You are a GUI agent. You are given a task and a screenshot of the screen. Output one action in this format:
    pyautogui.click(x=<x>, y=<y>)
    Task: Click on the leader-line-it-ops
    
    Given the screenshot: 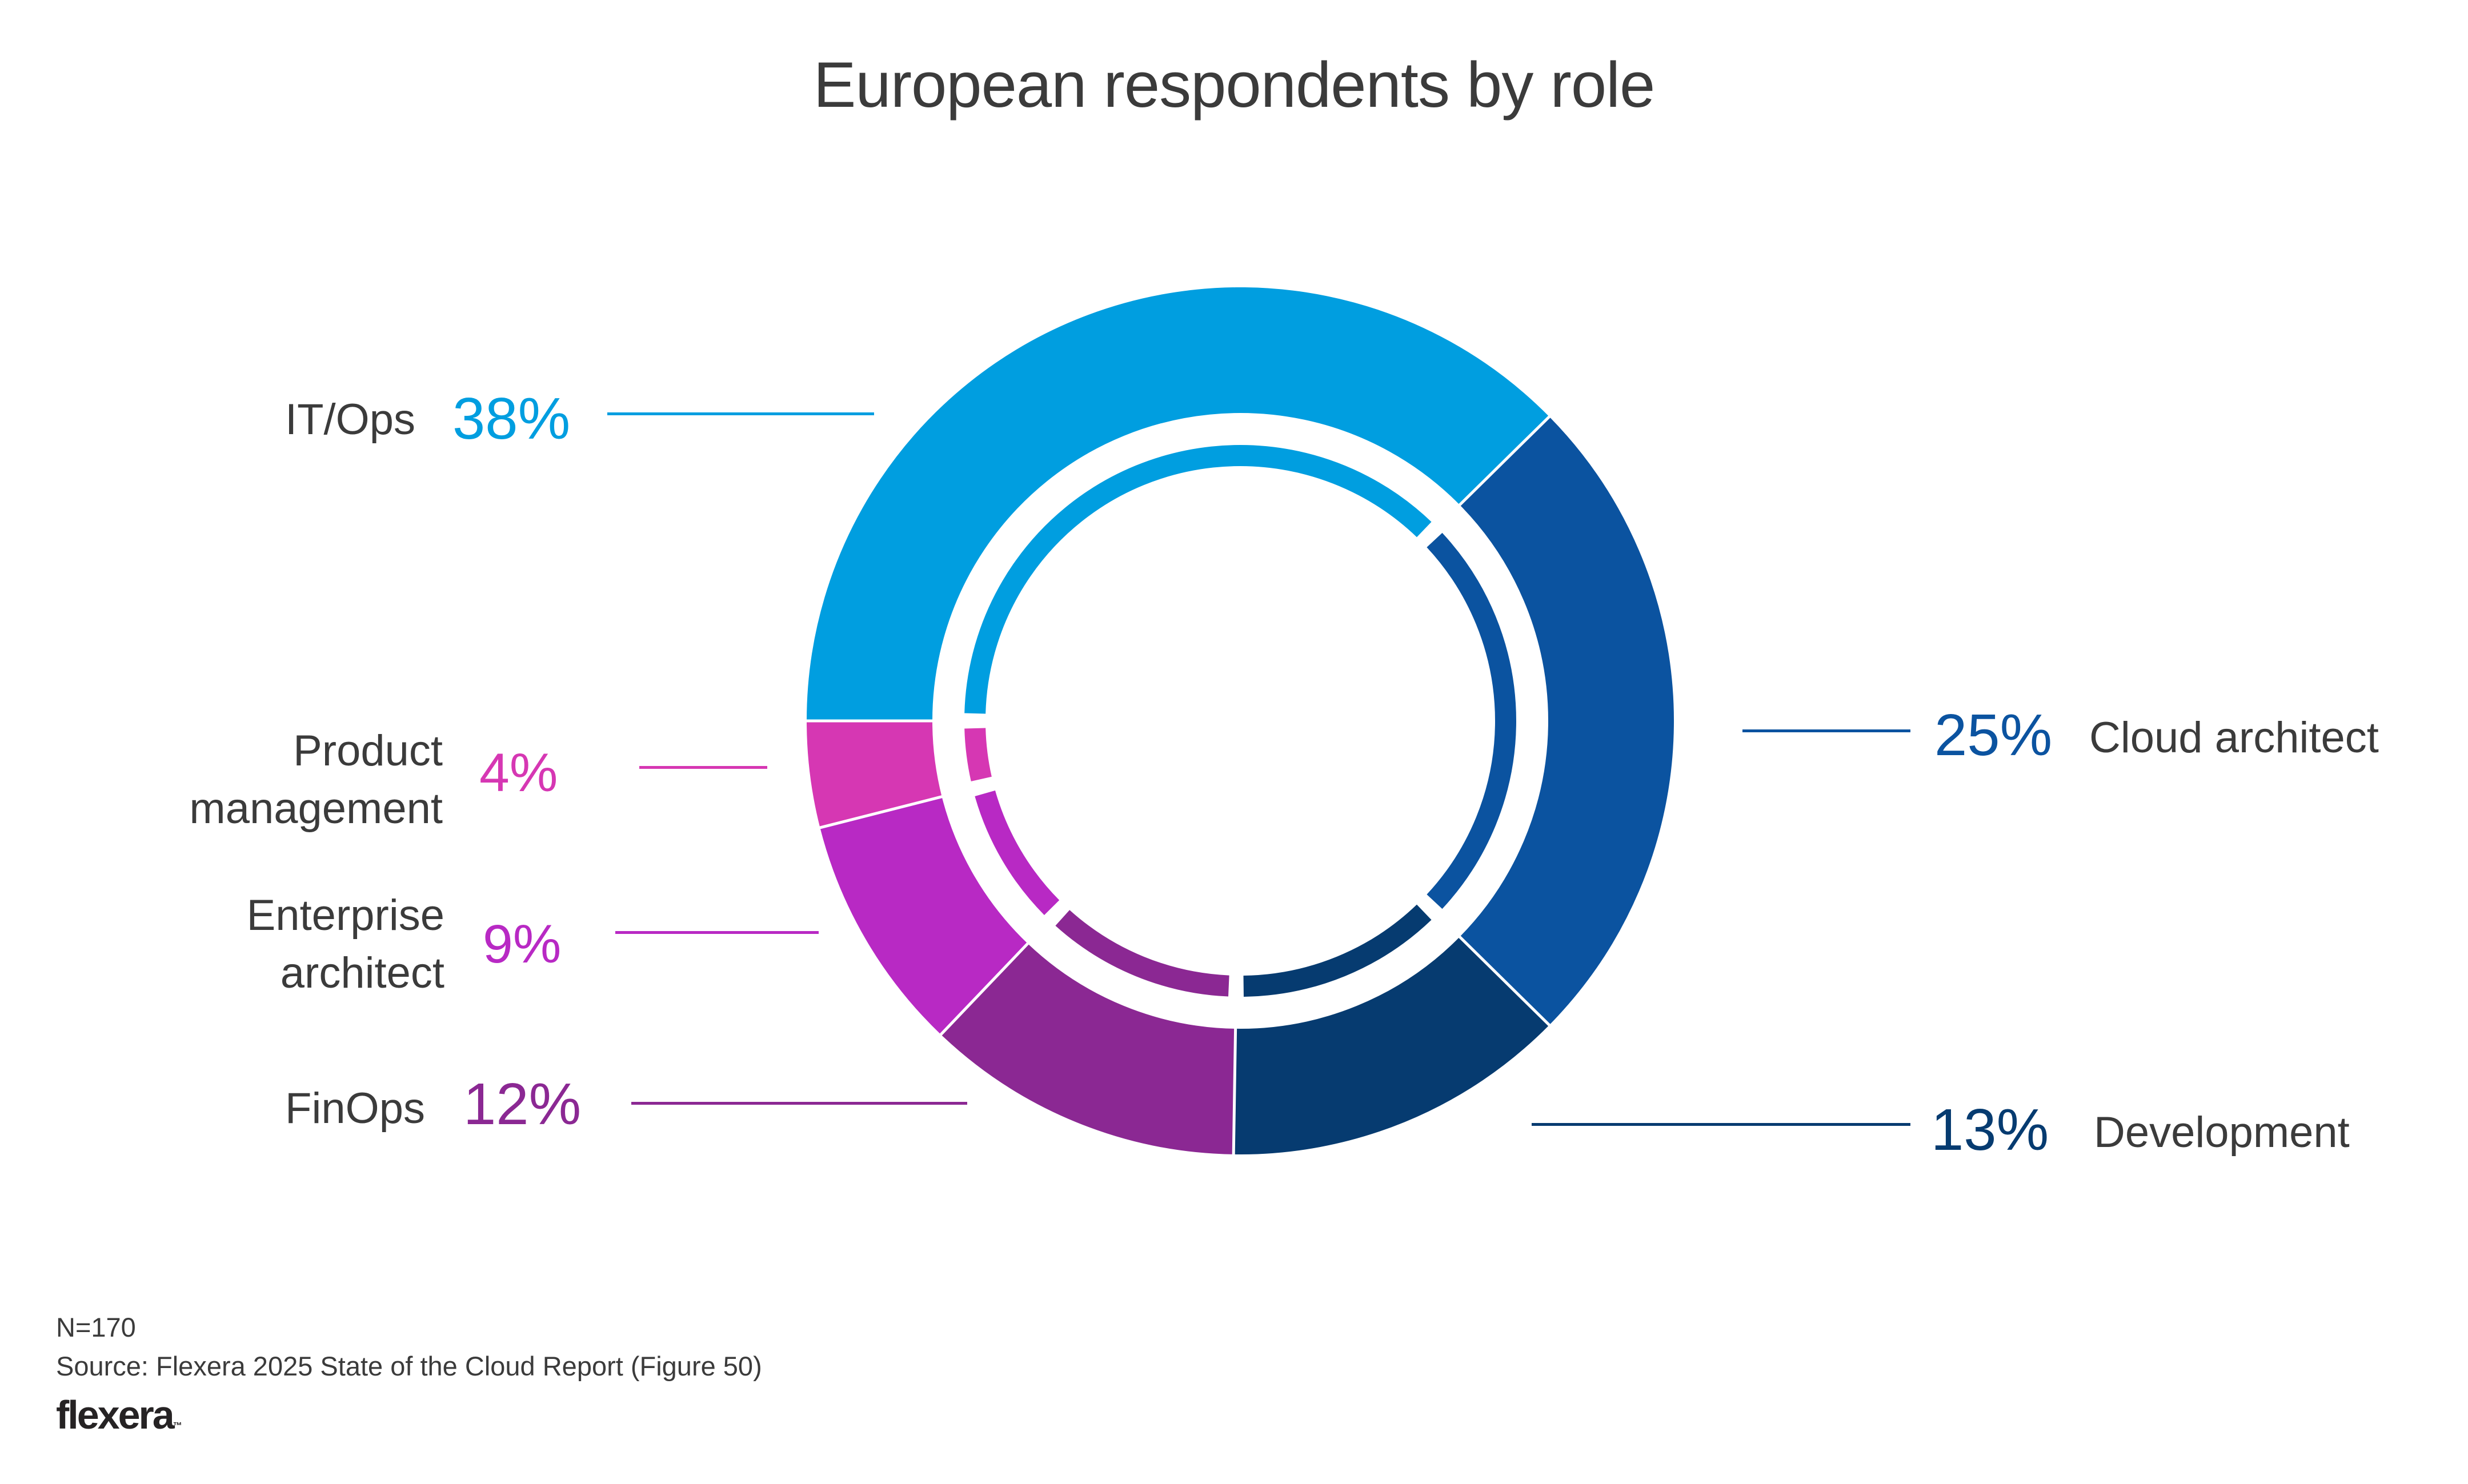 What is the action you would take?
    pyautogui.click(x=740, y=413)
    